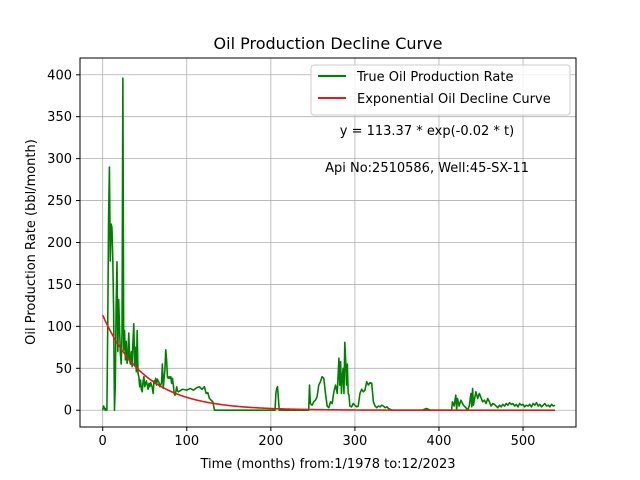  Describe the element at coordinates (186, 441) in the screenshot. I see `x-tick-label: 100` at that location.